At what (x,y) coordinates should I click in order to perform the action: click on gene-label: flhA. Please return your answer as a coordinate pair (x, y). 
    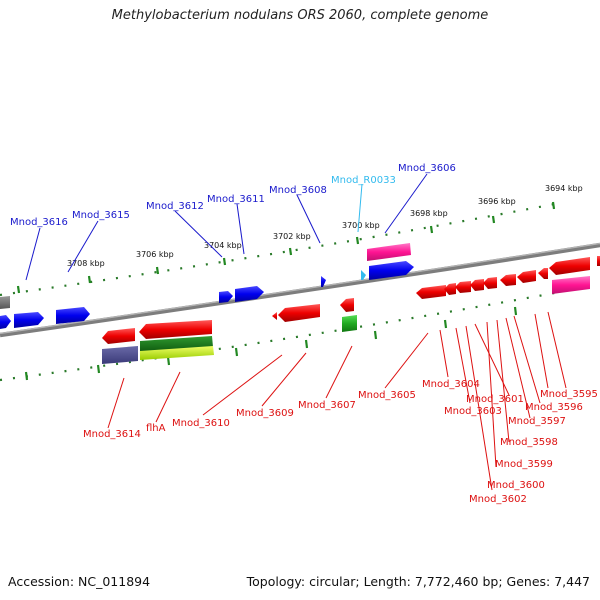
    Looking at the image, I should click on (156, 428).